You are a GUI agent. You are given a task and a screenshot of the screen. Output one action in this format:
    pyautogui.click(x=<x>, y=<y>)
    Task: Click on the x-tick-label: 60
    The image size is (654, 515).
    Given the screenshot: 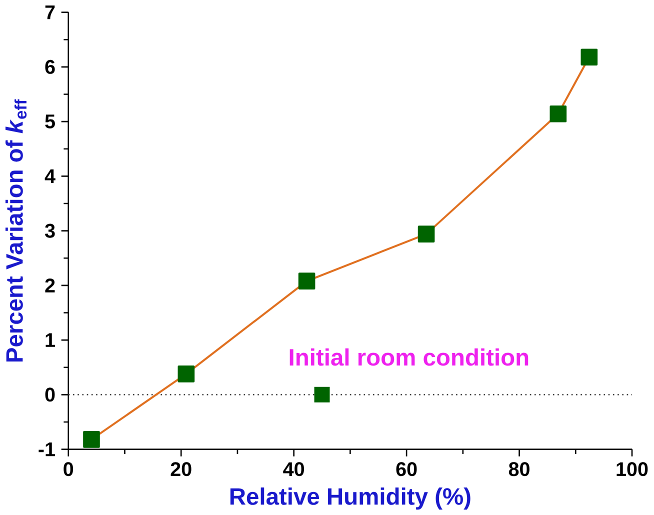 What is the action you would take?
    pyautogui.click(x=406, y=469)
    